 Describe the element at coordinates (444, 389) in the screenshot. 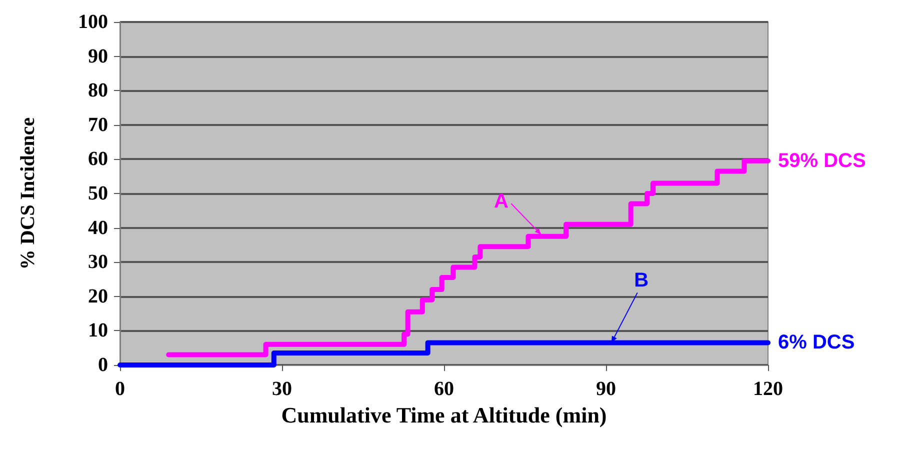

I see `x-tick-label: 60` at that location.